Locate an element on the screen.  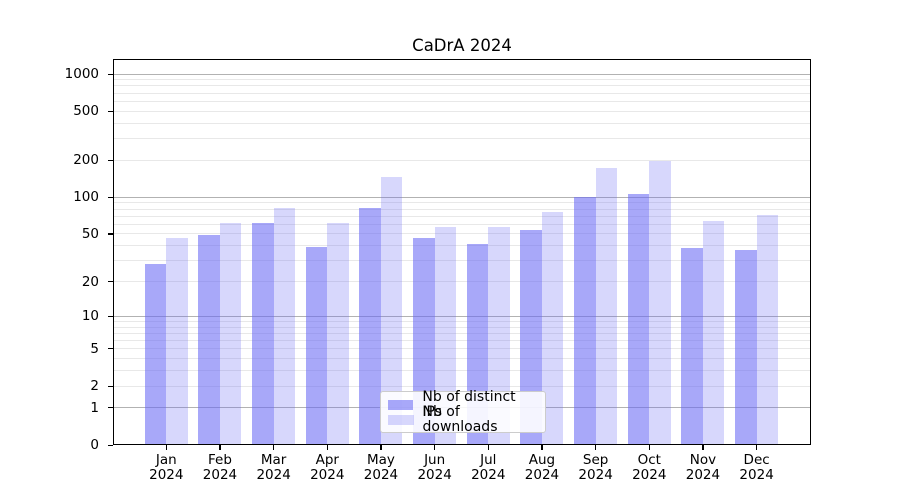
legend-swatch-downloads is located at coordinates (401, 419).